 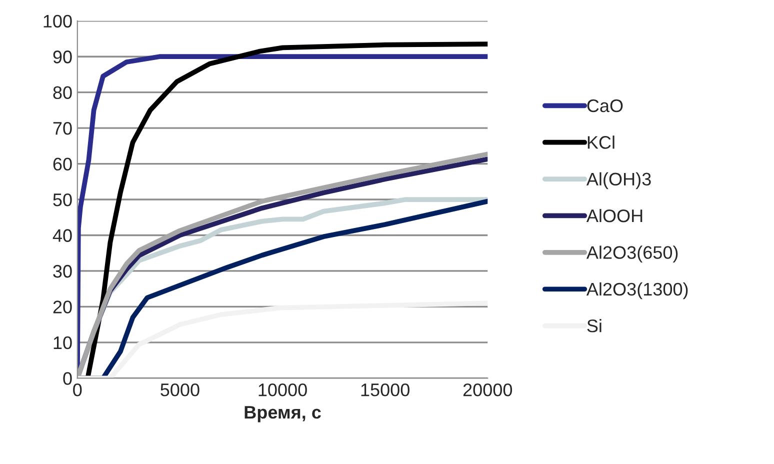 What do you see at coordinates (63, 343) in the screenshot?
I see `y-tick-label: 10` at bounding box center [63, 343].